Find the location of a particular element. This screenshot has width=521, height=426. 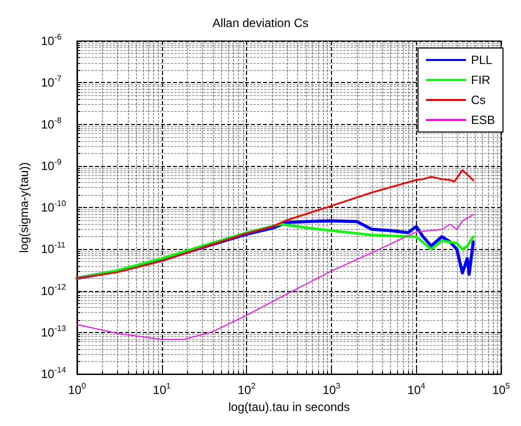

legend-label: PLL is located at coordinates (481, 60).